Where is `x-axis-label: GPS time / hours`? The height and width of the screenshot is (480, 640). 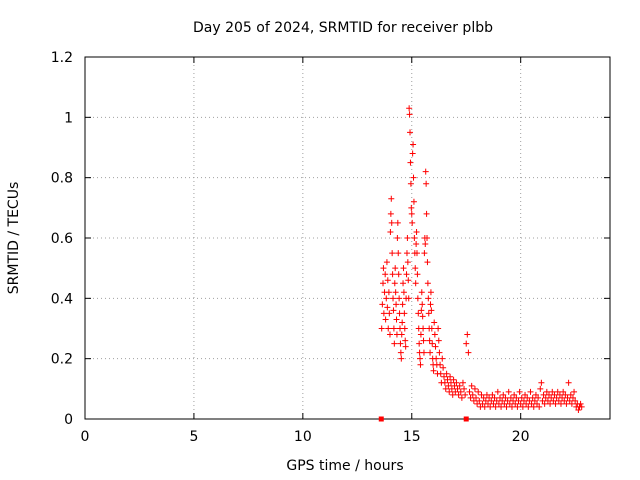
x-axis-label: GPS time / hours is located at coordinates (344, 466).